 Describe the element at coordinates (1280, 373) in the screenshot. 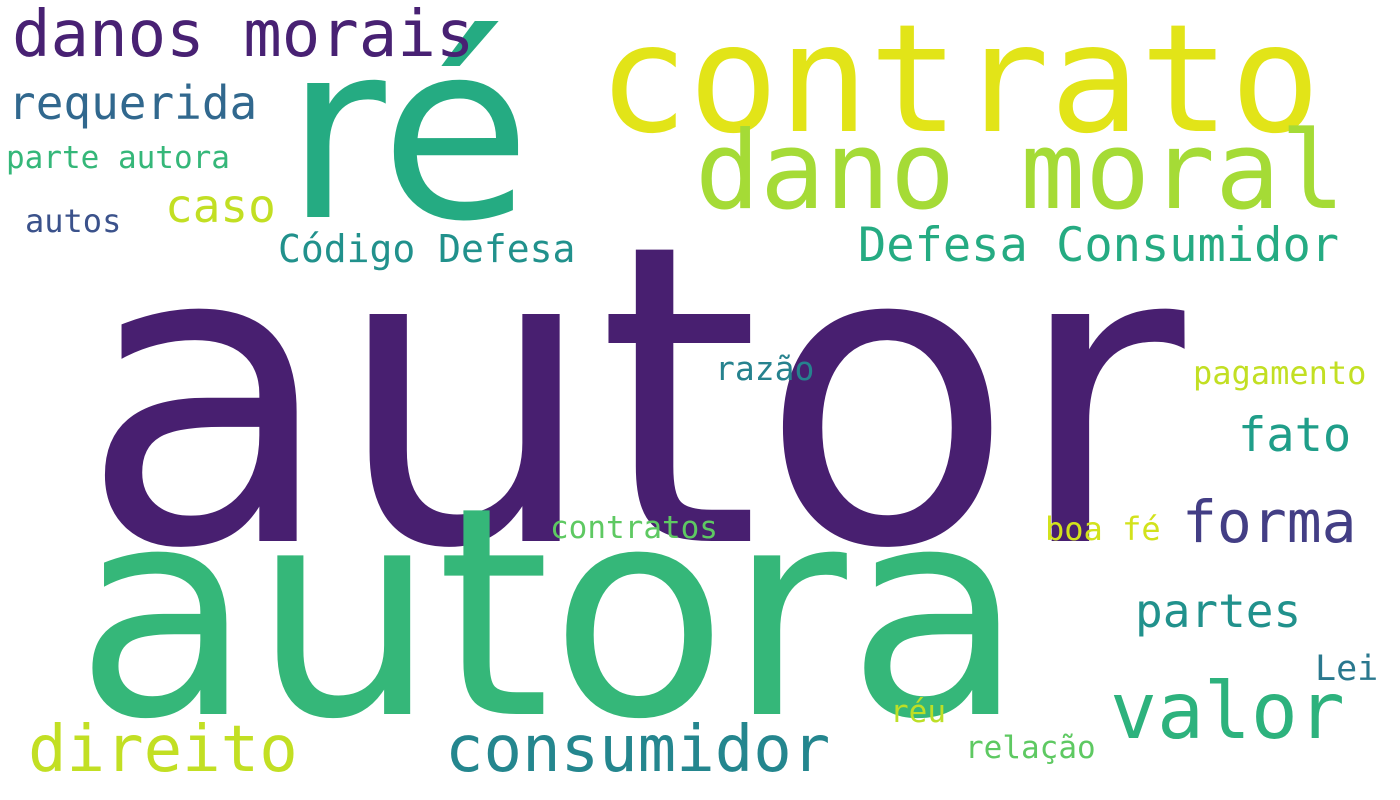

I see `word-pagamento: pagamento` at that location.